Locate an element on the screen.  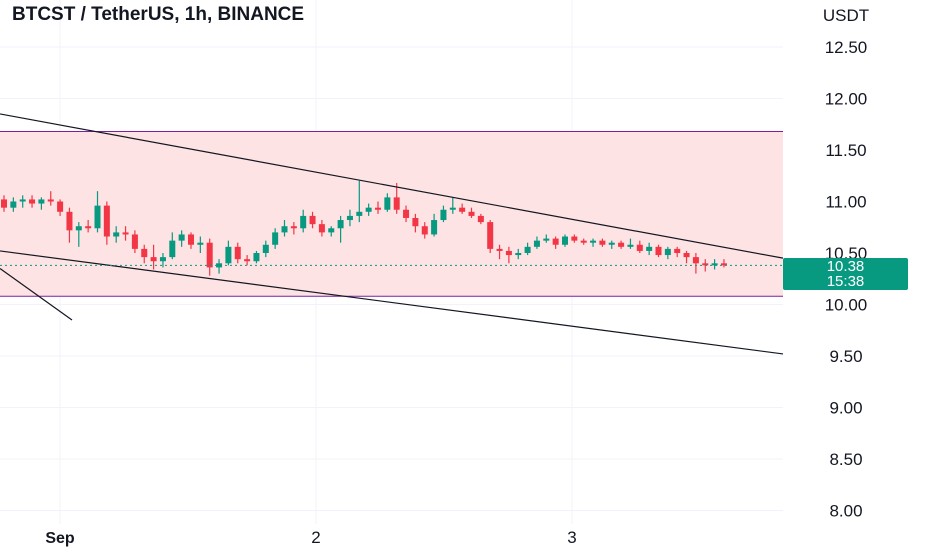
short-trendline is located at coordinates (36, 294).